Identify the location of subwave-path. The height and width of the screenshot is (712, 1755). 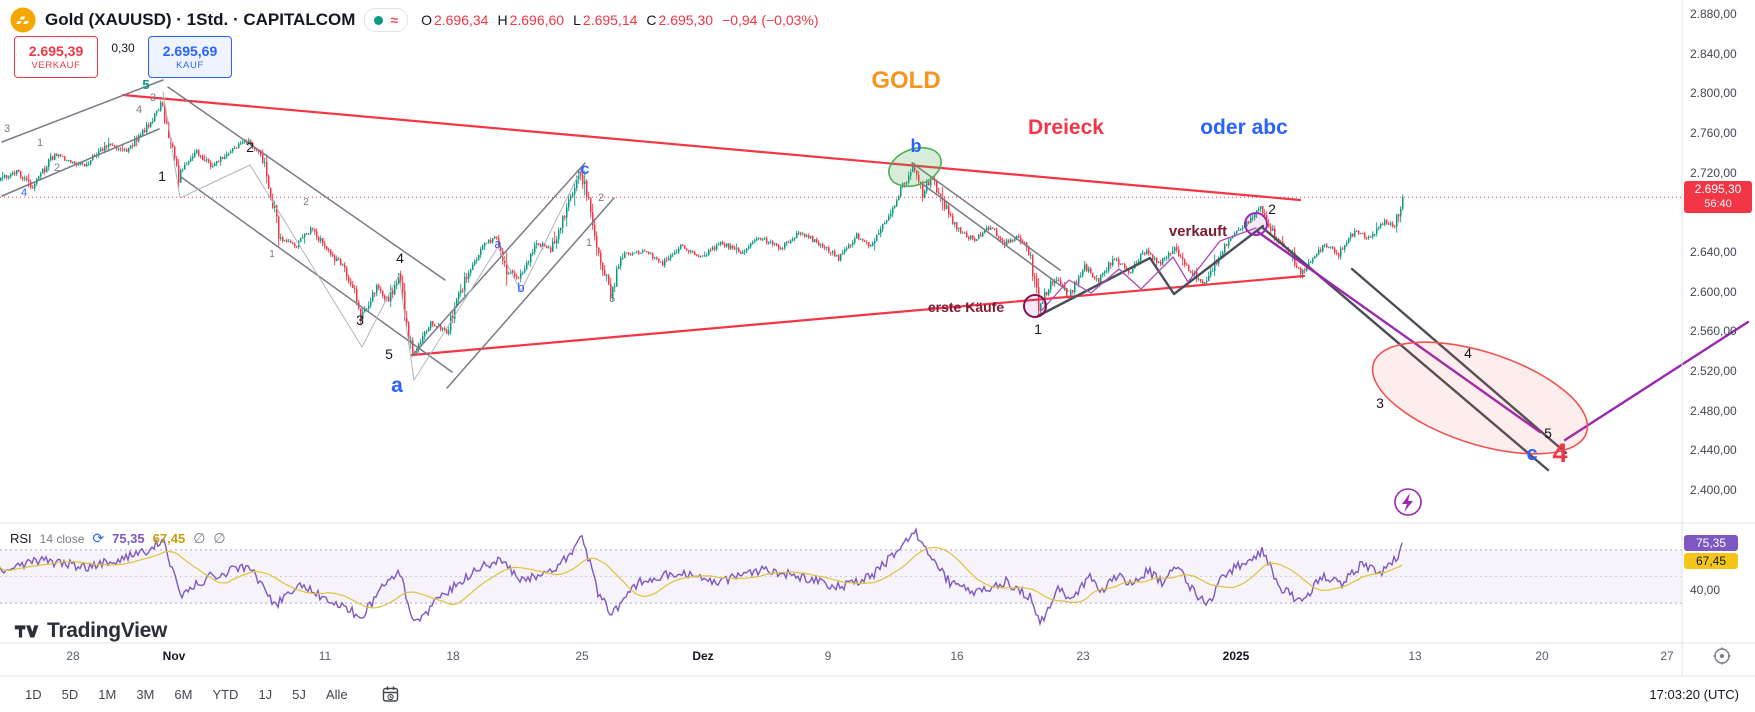
(1148, 269).